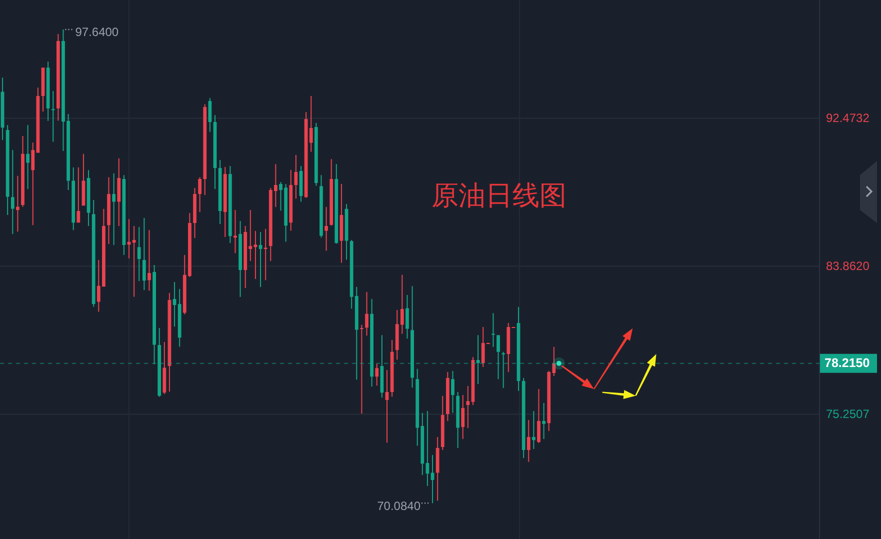 Image resolution: width=881 pixels, height=539 pixels. Describe the element at coordinates (847, 363) in the screenshot. I see `ref-line-label: 78.2150` at that location.